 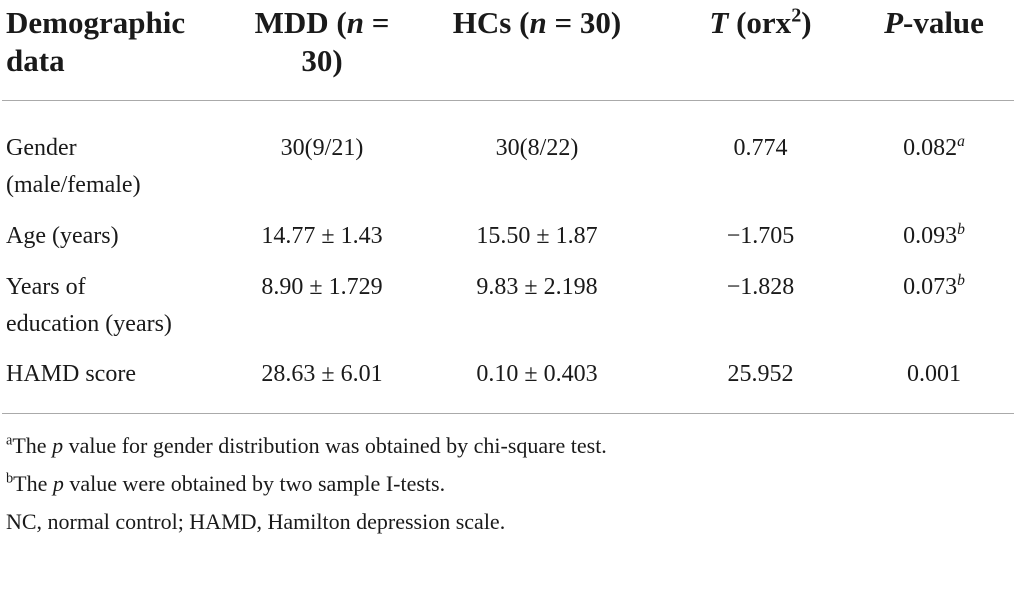 What do you see at coordinates (322, 374) in the screenshot?
I see `cell-text: 28.63 ± 6.01` at bounding box center [322, 374].